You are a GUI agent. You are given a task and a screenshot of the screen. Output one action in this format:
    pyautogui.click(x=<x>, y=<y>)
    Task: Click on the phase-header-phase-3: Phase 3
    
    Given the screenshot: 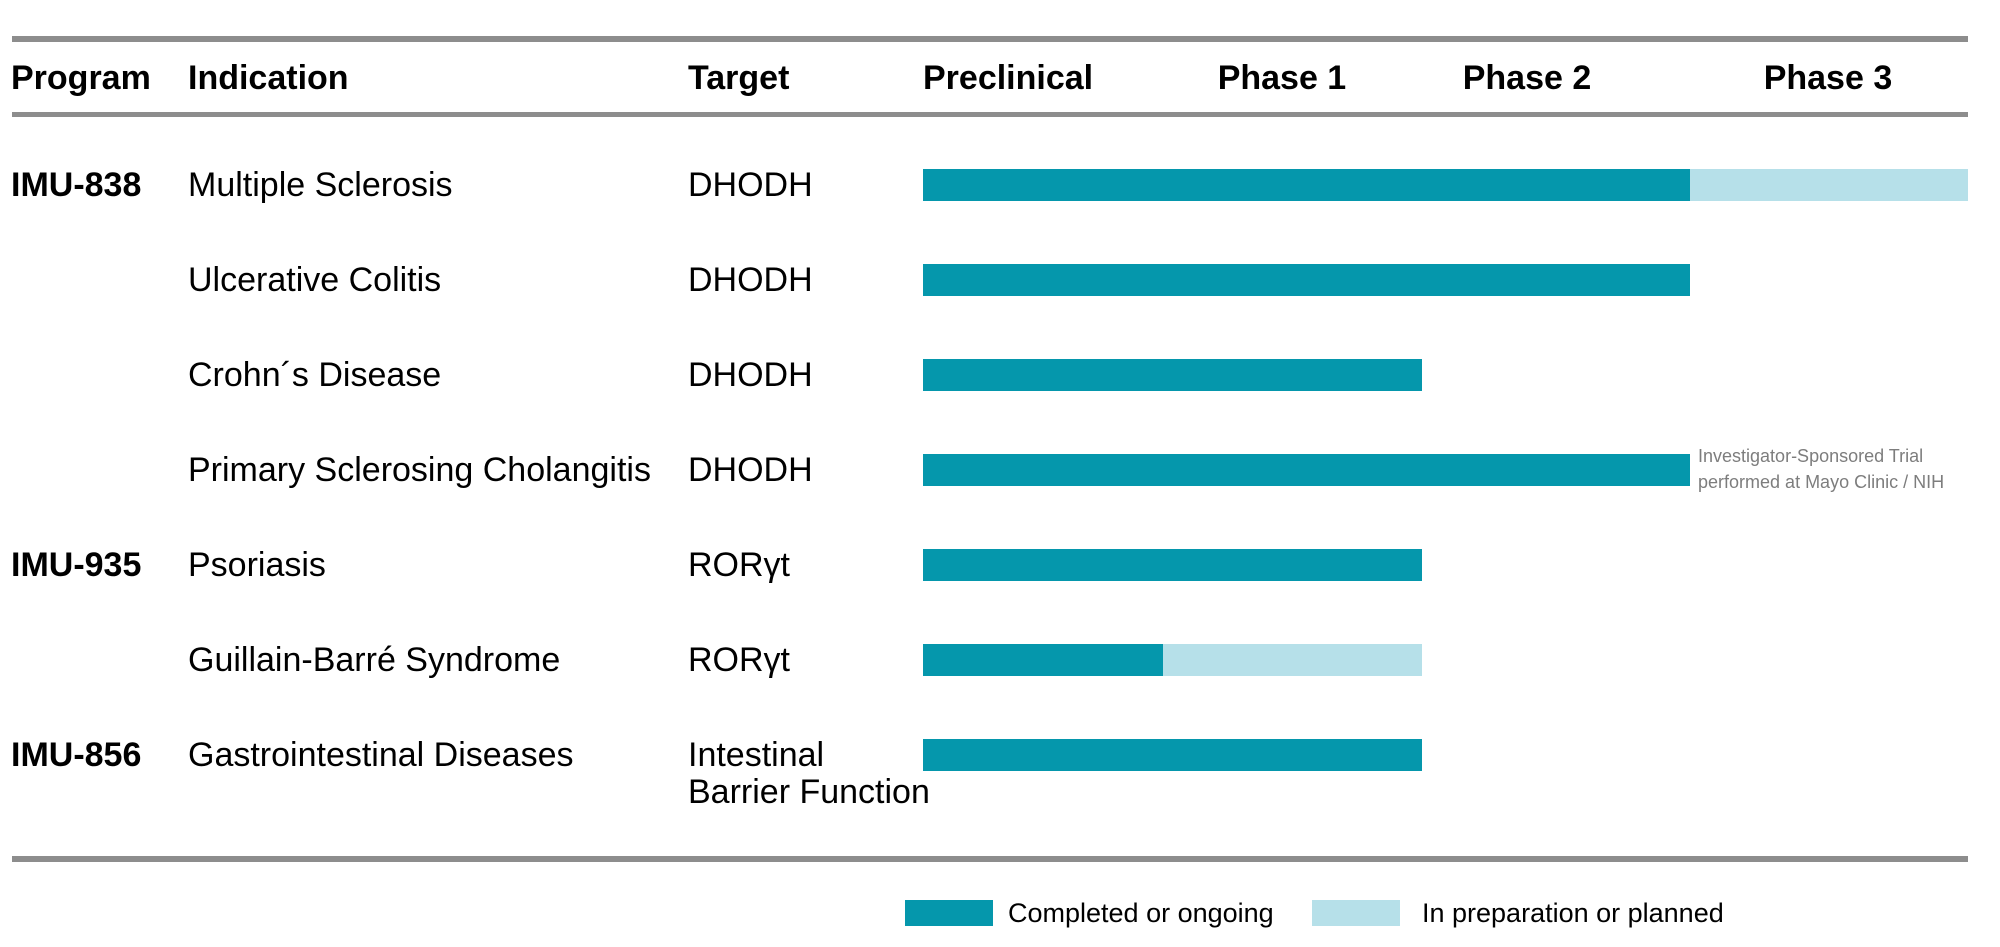 What is the action you would take?
    pyautogui.click(x=1828, y=78)
    